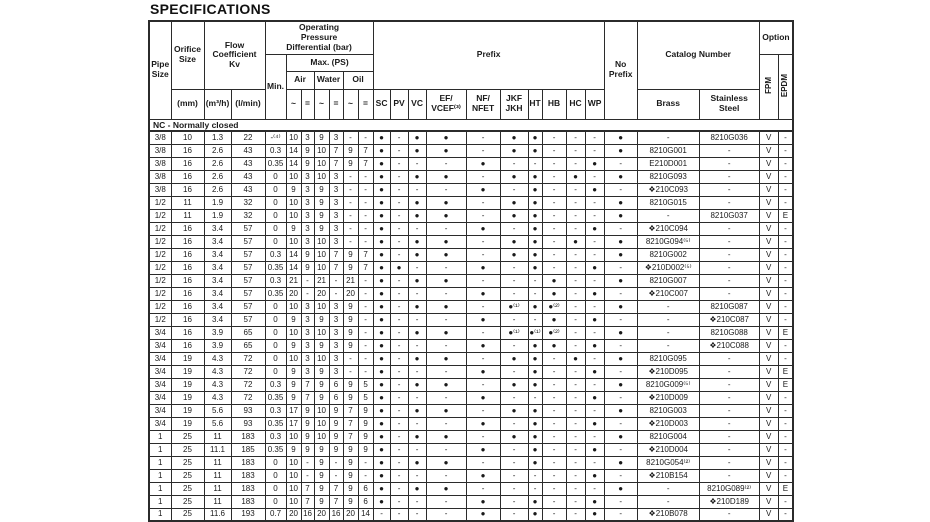 Image resolution: width=930 pixels, height=522 pixels. What do you see at coordinates (217, 104) in the screenshot?
I see `unit-kv-m3h: (m³/h)` at bounding box center [217, 104].